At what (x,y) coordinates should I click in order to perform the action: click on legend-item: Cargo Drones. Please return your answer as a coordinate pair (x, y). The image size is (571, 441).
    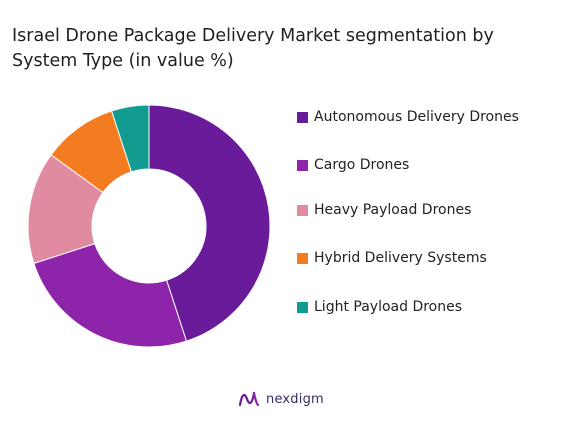
    Looking at the image, I should click on (353, 165).